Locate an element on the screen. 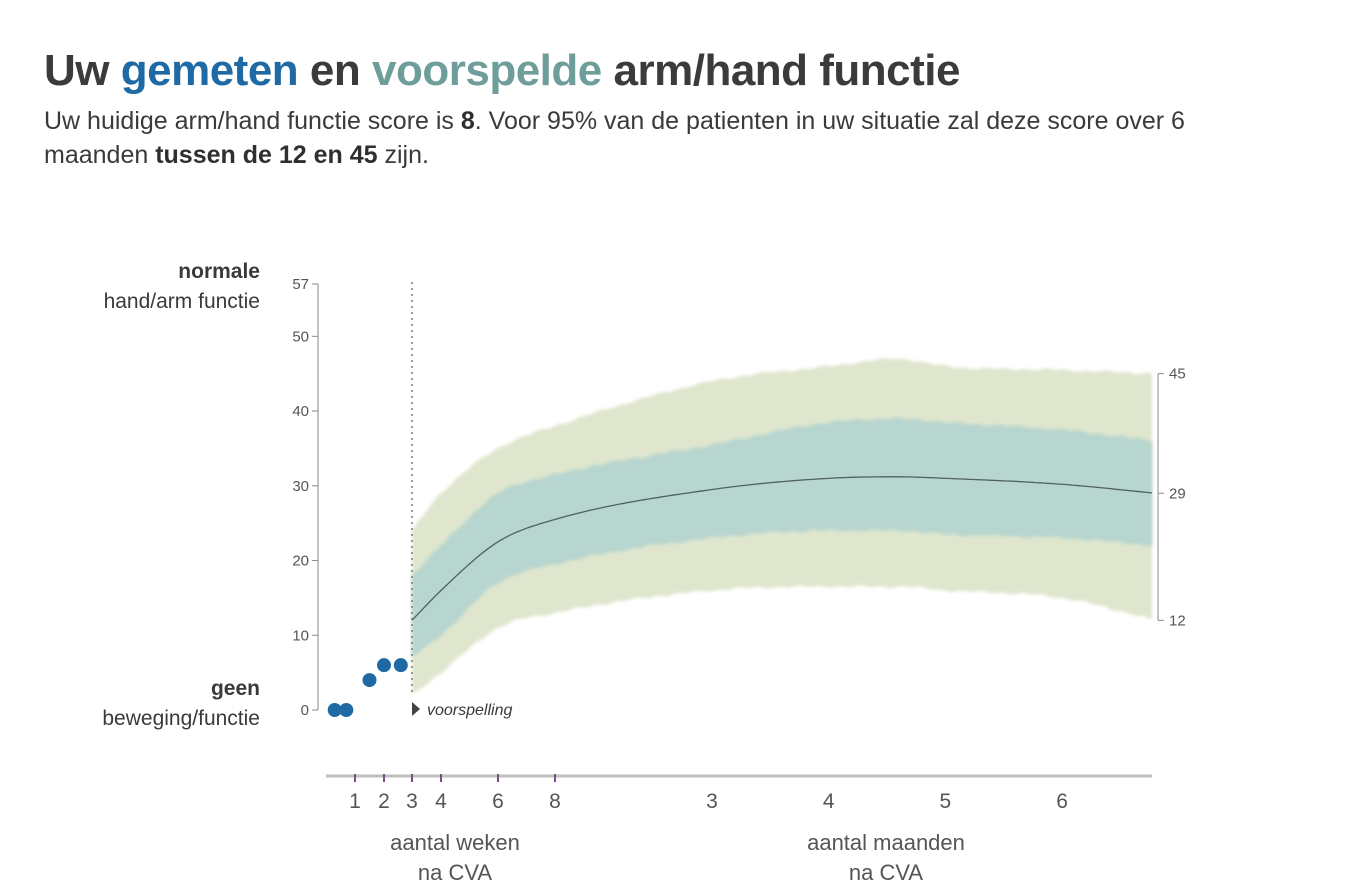 Image resolution: width=1350 pixels, height=889 pixels. range-label: 12 is located at coordinates (1177, 620).